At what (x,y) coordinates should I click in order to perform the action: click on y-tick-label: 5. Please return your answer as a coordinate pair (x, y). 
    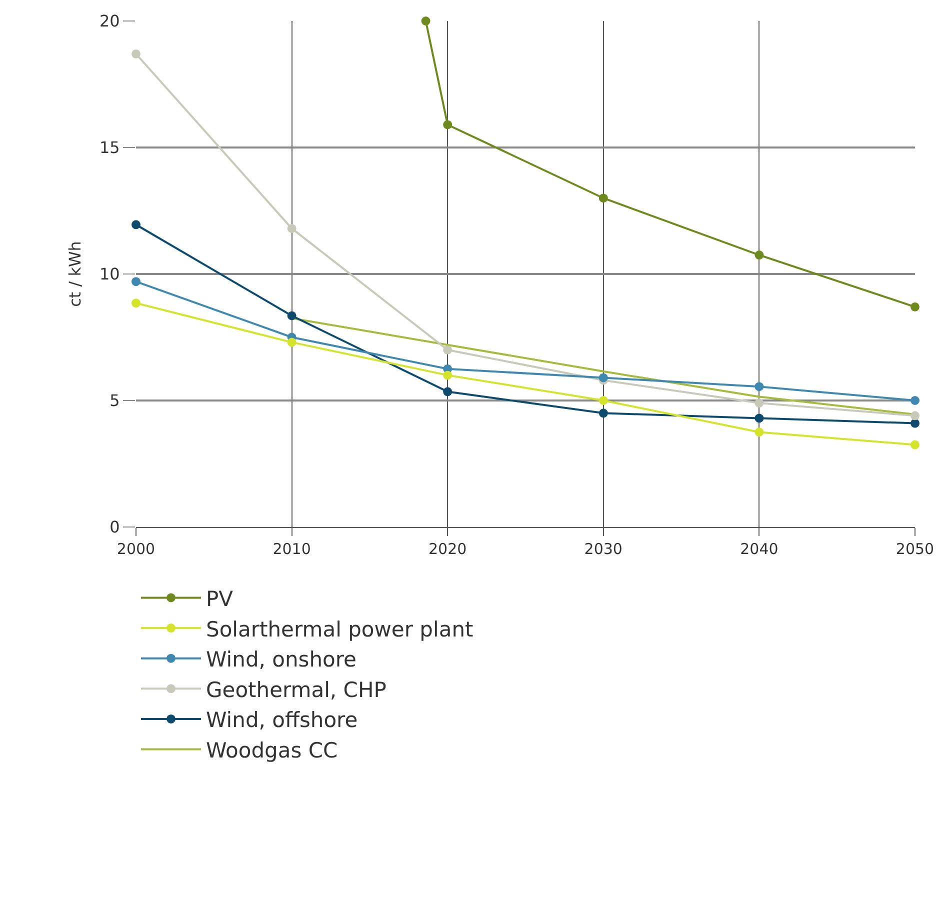
    Looking at the image, I should click on (115, 400).